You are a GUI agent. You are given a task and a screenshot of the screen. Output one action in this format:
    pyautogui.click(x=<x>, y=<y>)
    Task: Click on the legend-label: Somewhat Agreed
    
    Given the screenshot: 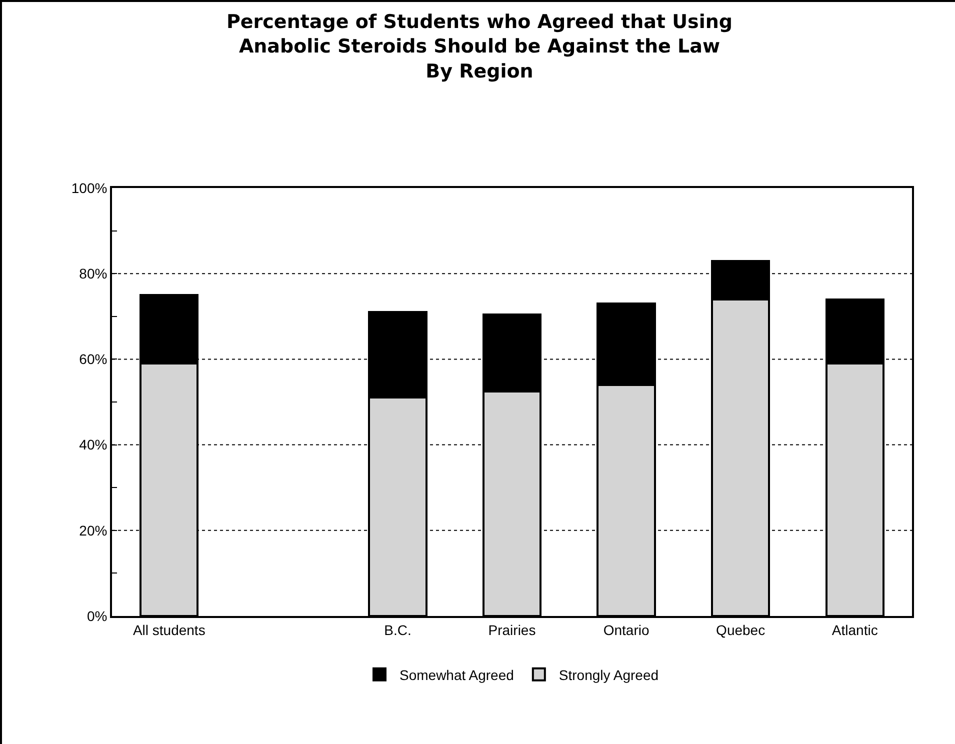 What is the action you would take?
    pyautogui.click(x=457, y=674)
    